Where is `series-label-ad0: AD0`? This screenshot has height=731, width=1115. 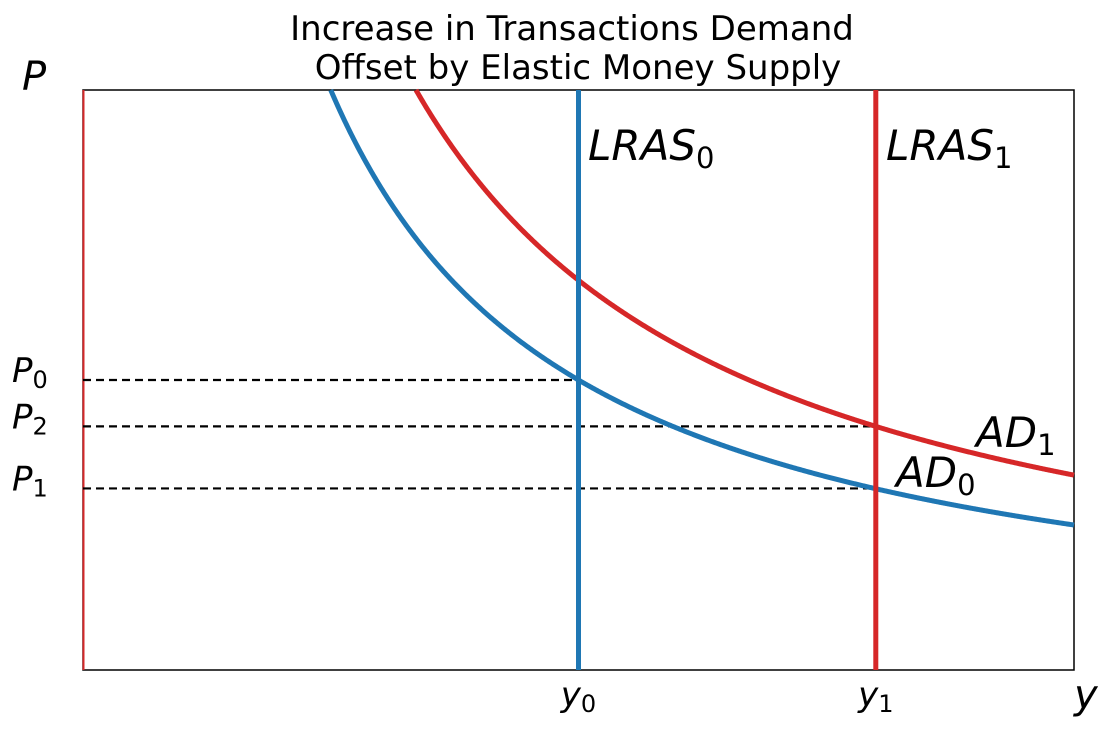
series-label-ad0: AD0 is located at coordinates (934, 475).